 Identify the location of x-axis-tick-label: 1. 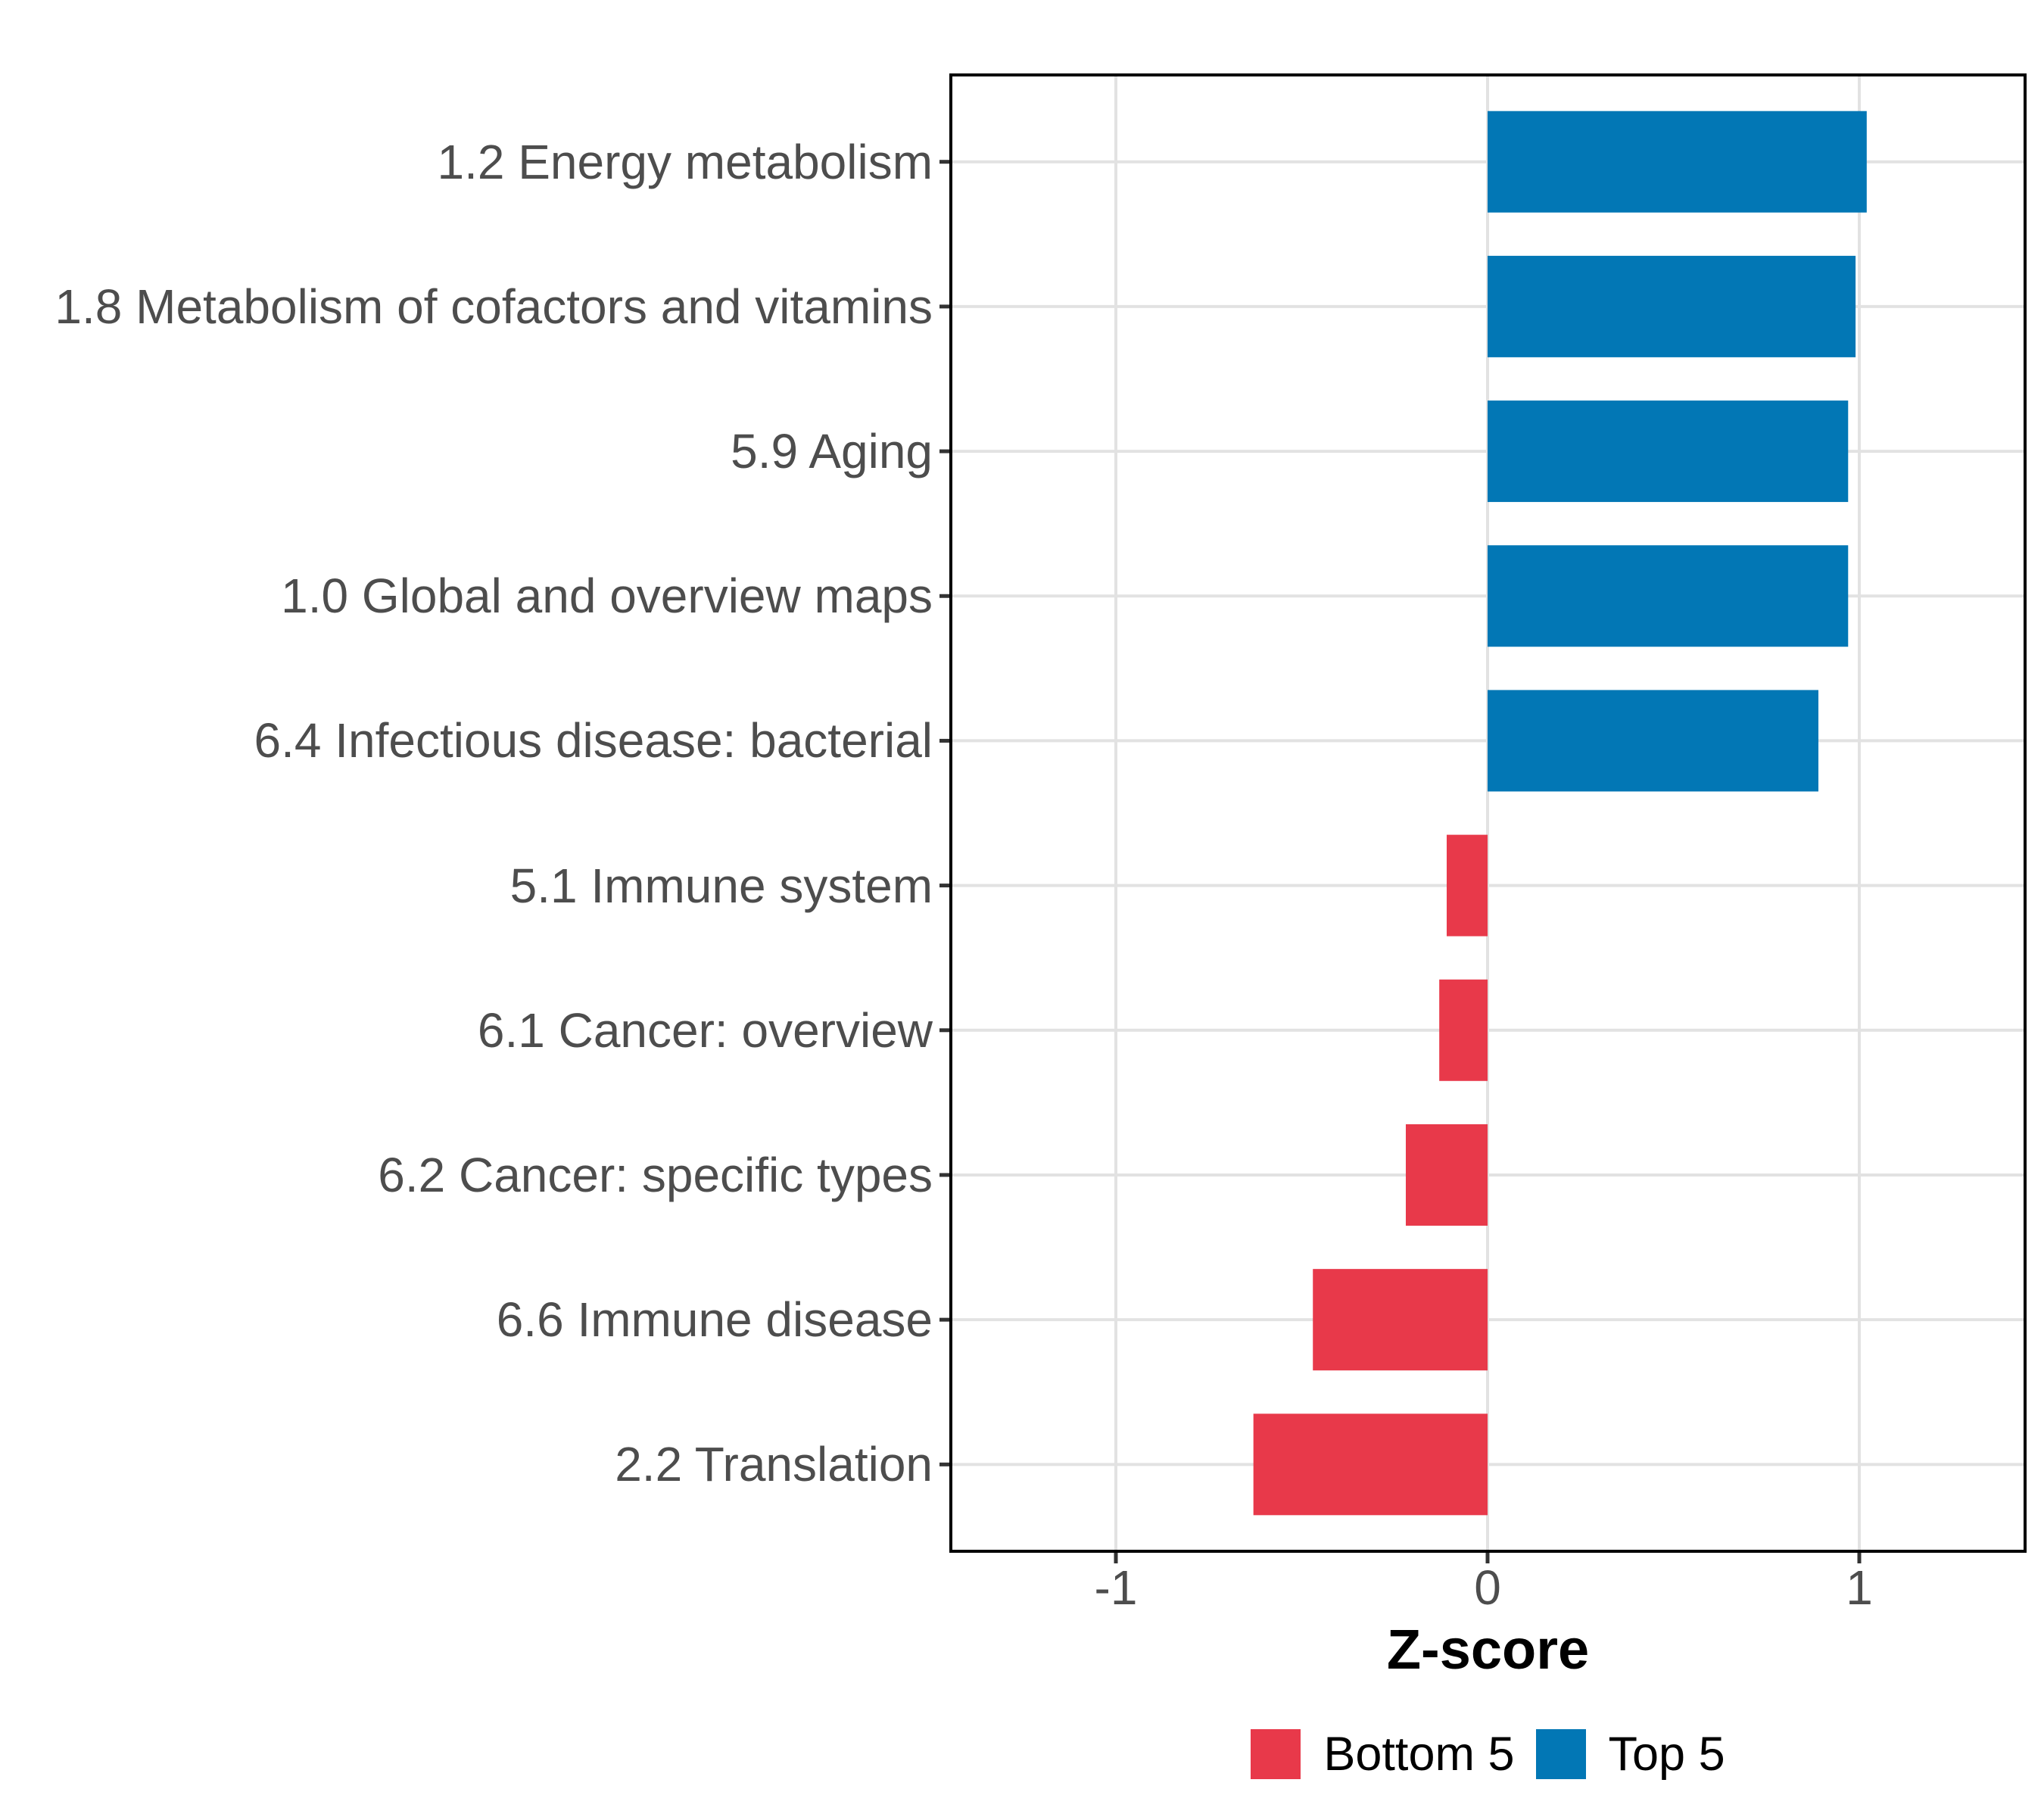
(1859, 1587).